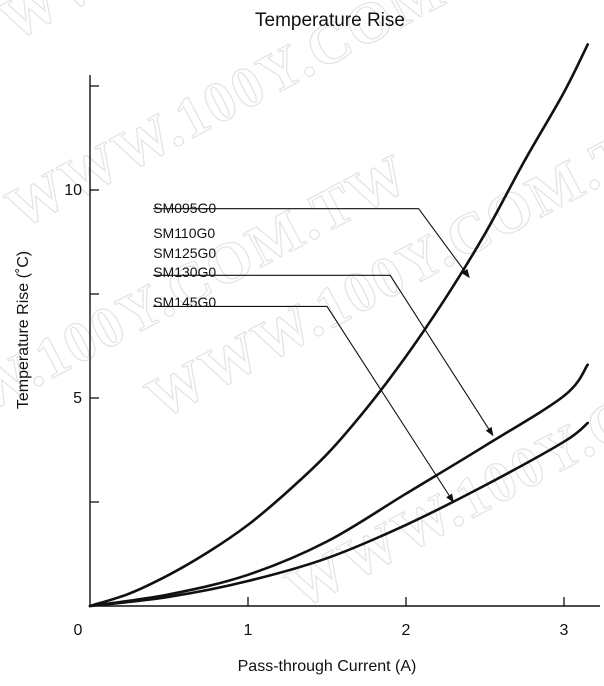 Image resolution: width=604 pixels, height=686 pixels. I want to click on annotation-label: SM095G0, so click(184, 208).